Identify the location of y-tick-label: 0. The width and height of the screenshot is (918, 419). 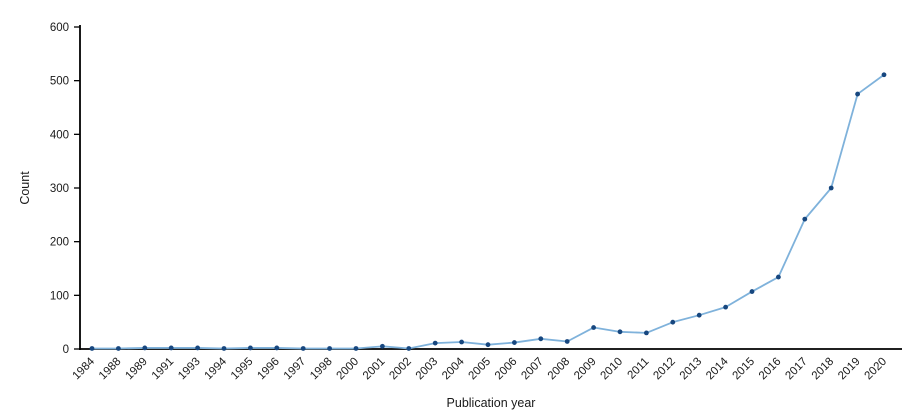
(66, 350).